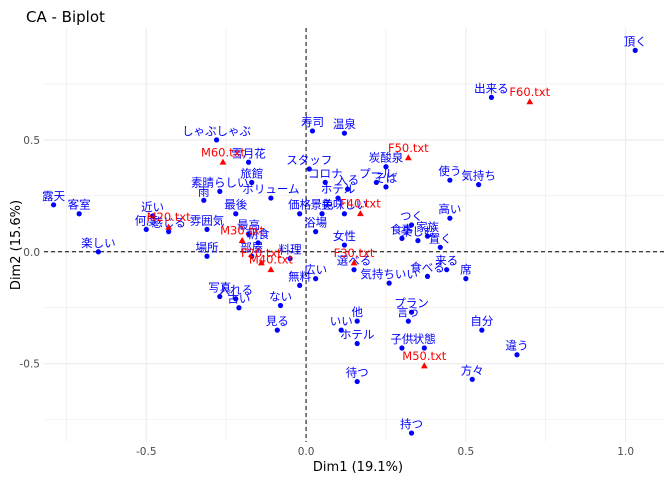  What do you see at coordinates (344, 205) in the screenshot?
I see `row-point-label: 美味しい` at bounding box center [344, 205].